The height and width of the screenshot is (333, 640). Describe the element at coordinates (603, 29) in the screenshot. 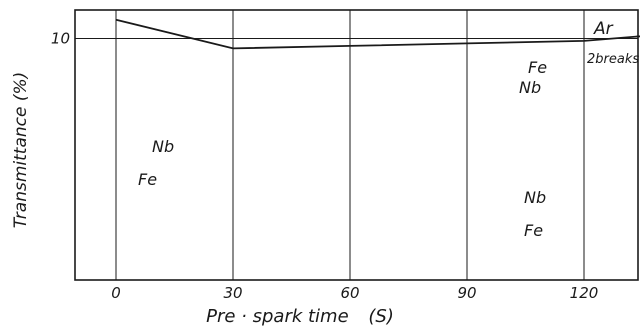

I see `annotation-ar: Ar` at that location.